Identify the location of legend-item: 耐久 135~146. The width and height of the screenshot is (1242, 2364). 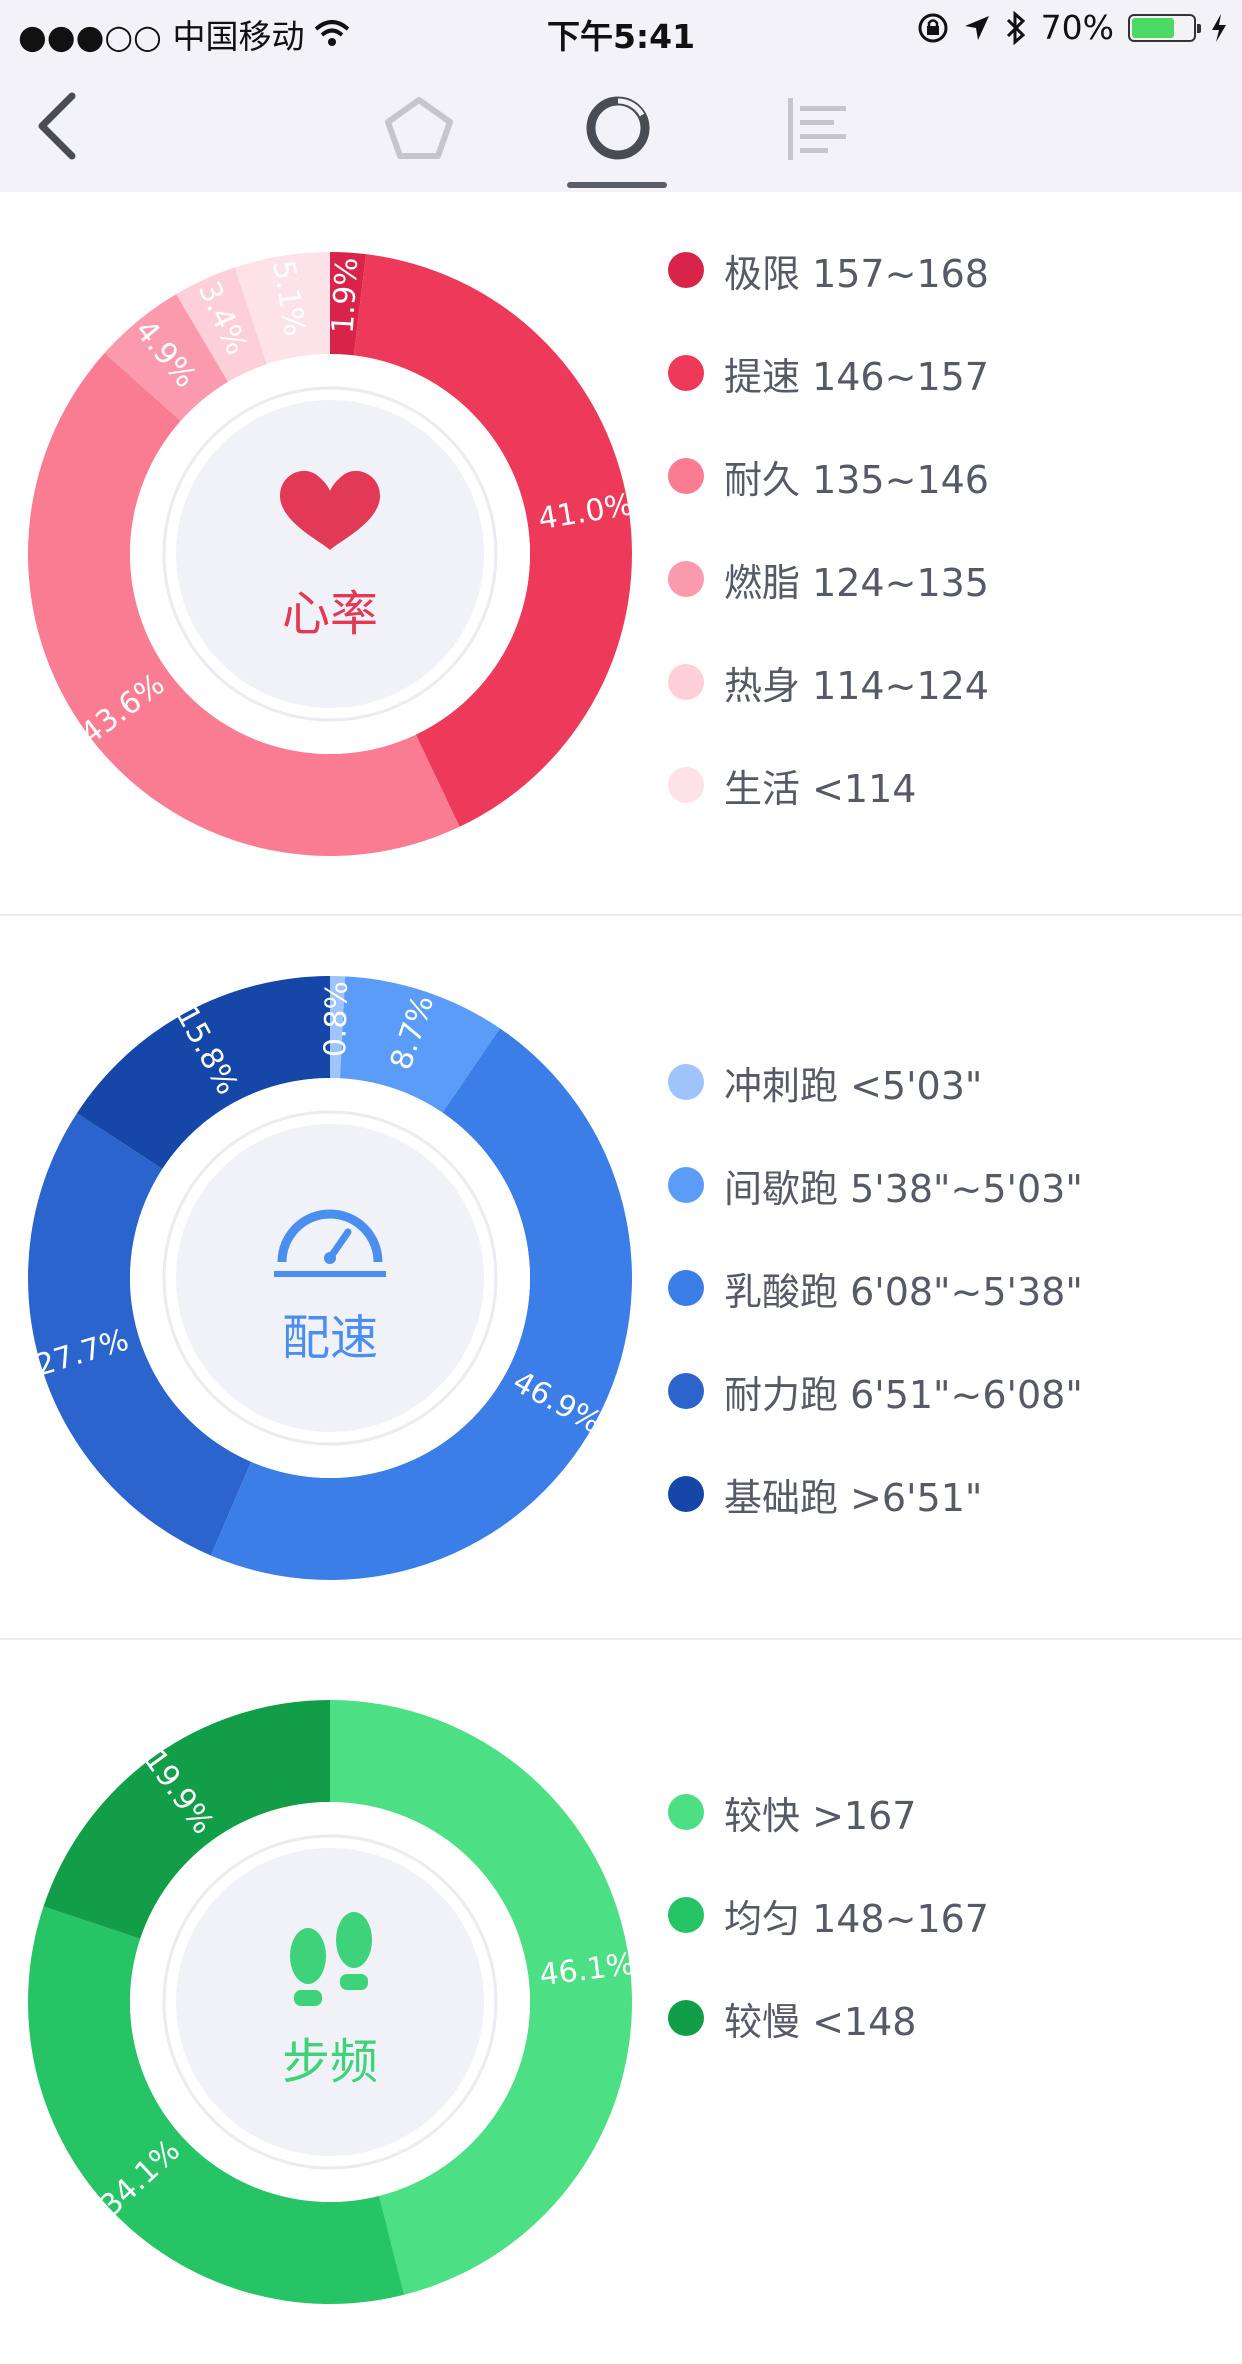
(828, 476).